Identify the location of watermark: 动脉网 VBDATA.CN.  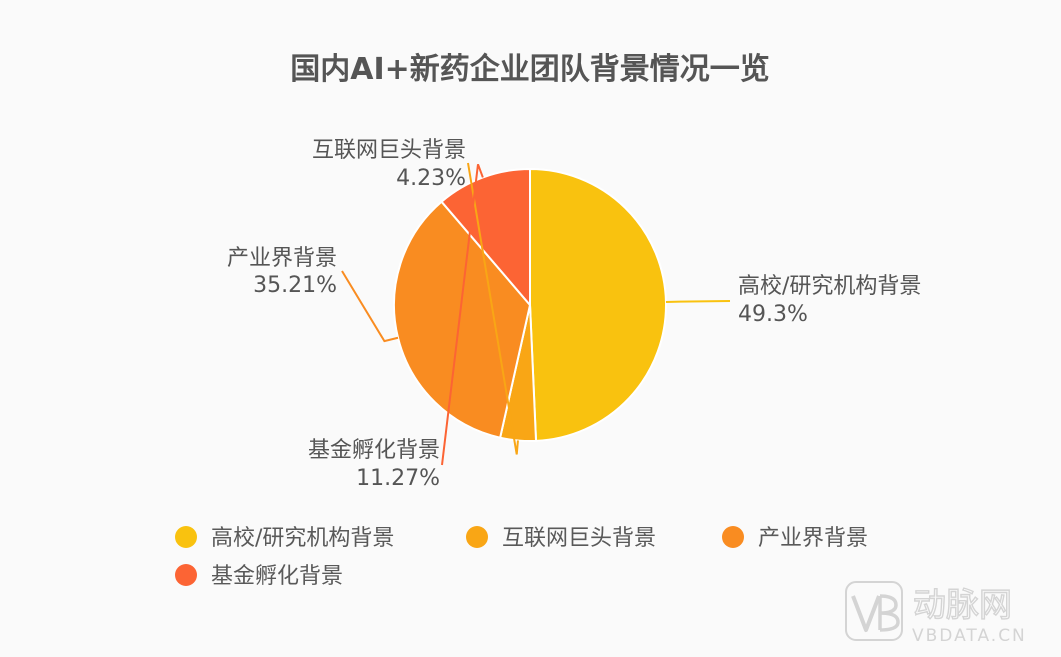
(936, 613).